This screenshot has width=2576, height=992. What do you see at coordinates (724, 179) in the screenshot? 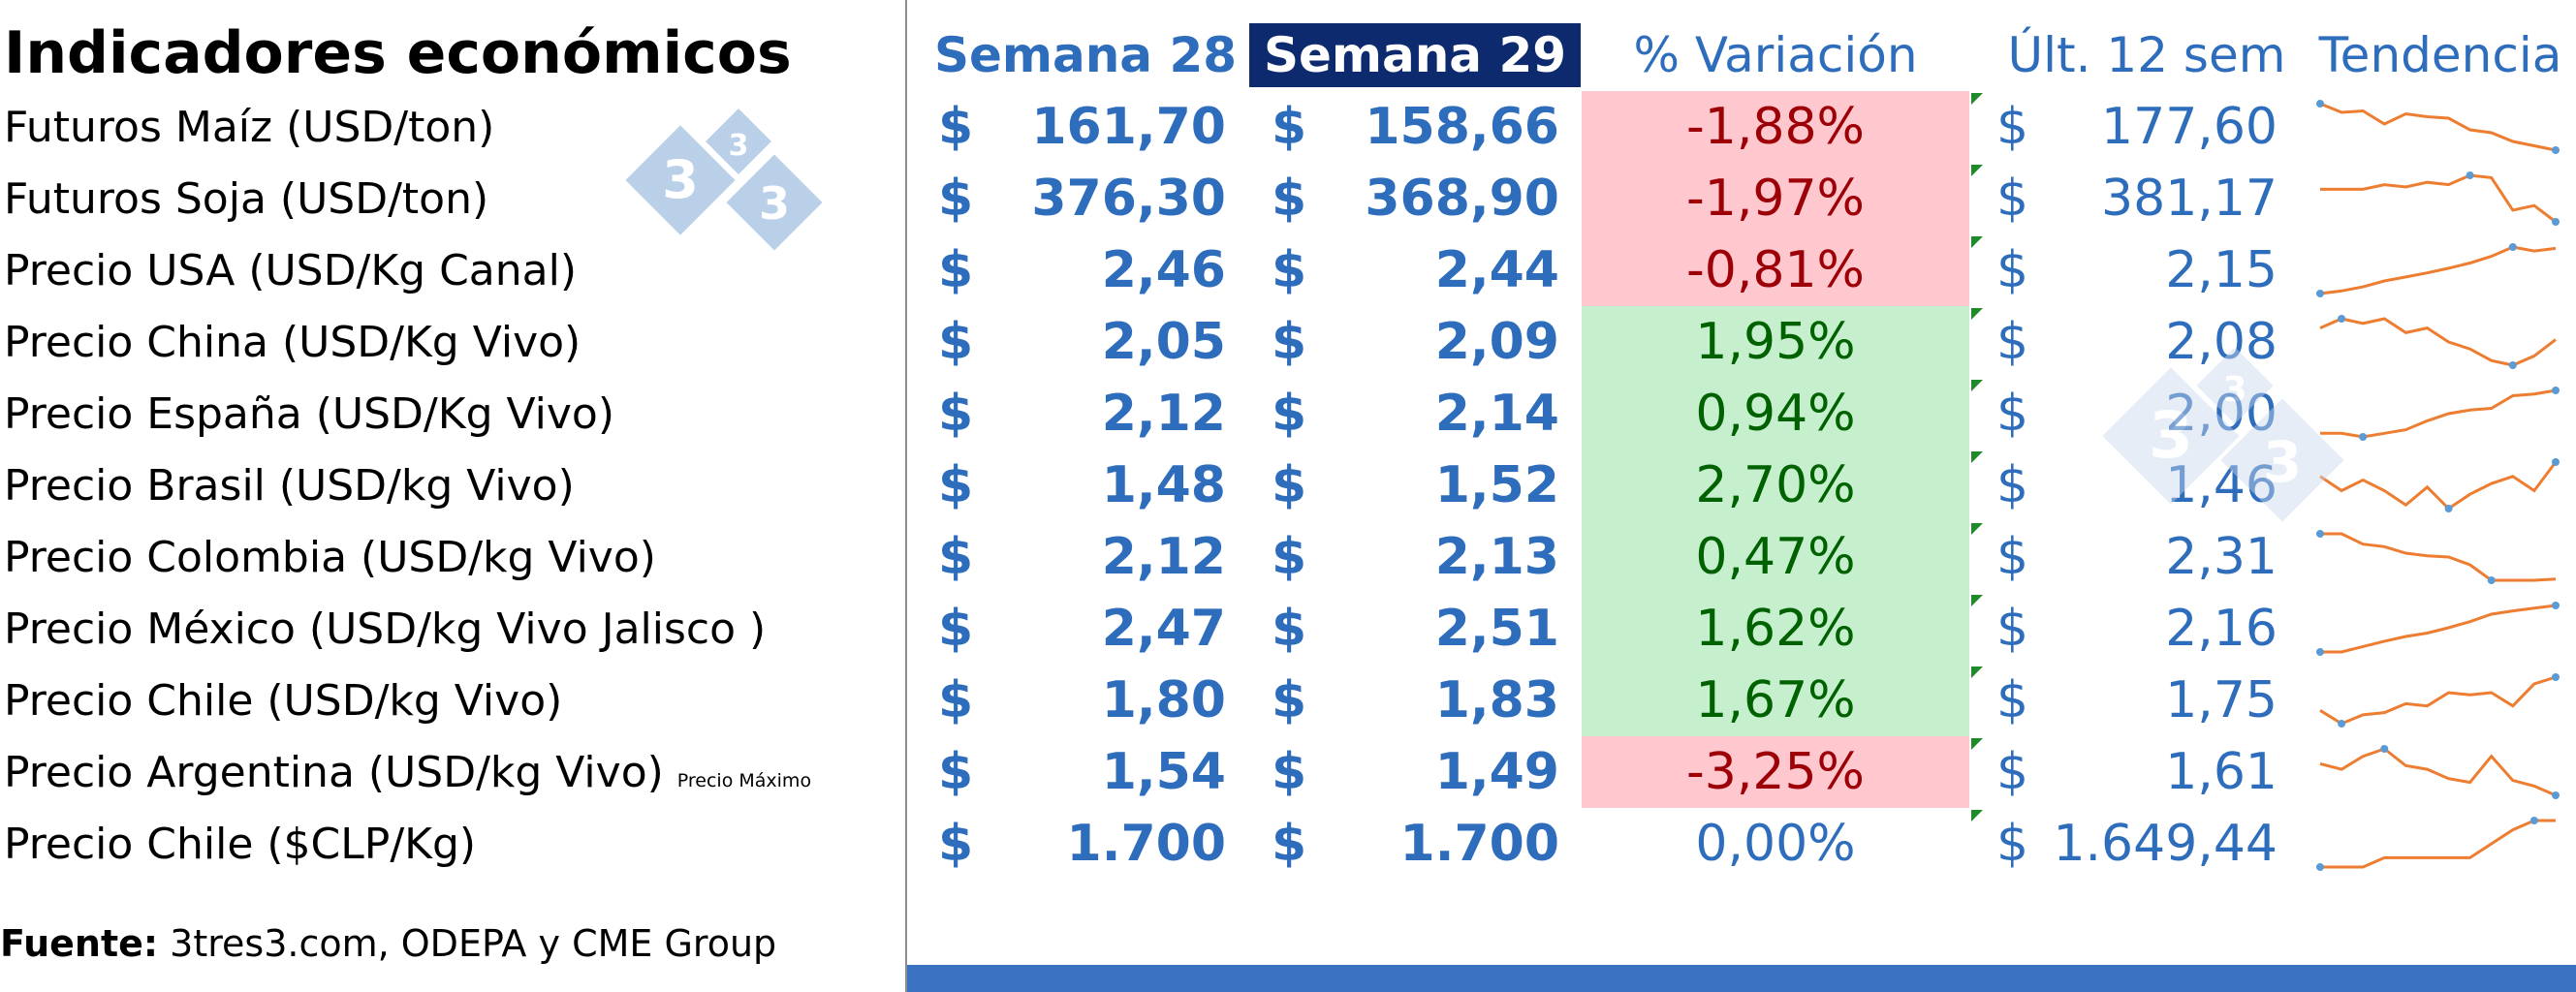
I see `3tres3-logo-icon: 3 3 3` at bounding box center [724, 179].